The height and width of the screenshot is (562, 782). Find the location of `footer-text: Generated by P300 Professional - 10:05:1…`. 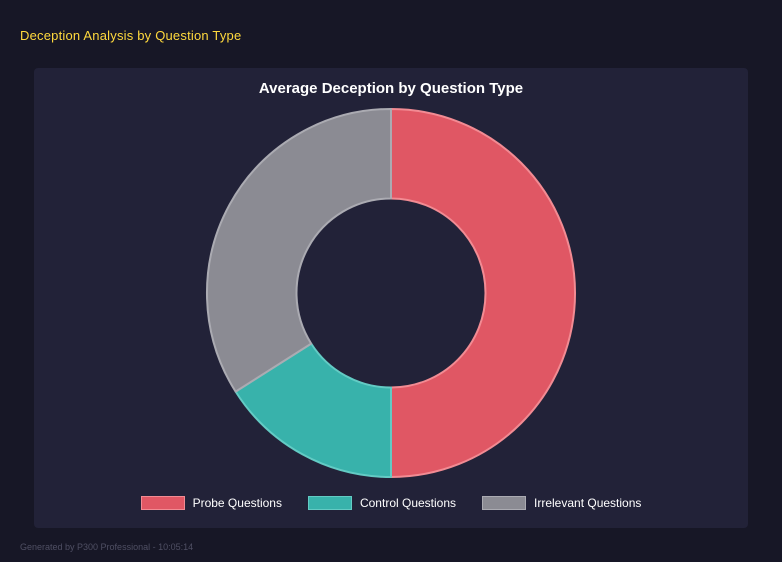

footer-text: Generated by P300 Professional - 10:05:1… is located at coordinates (107, 547).